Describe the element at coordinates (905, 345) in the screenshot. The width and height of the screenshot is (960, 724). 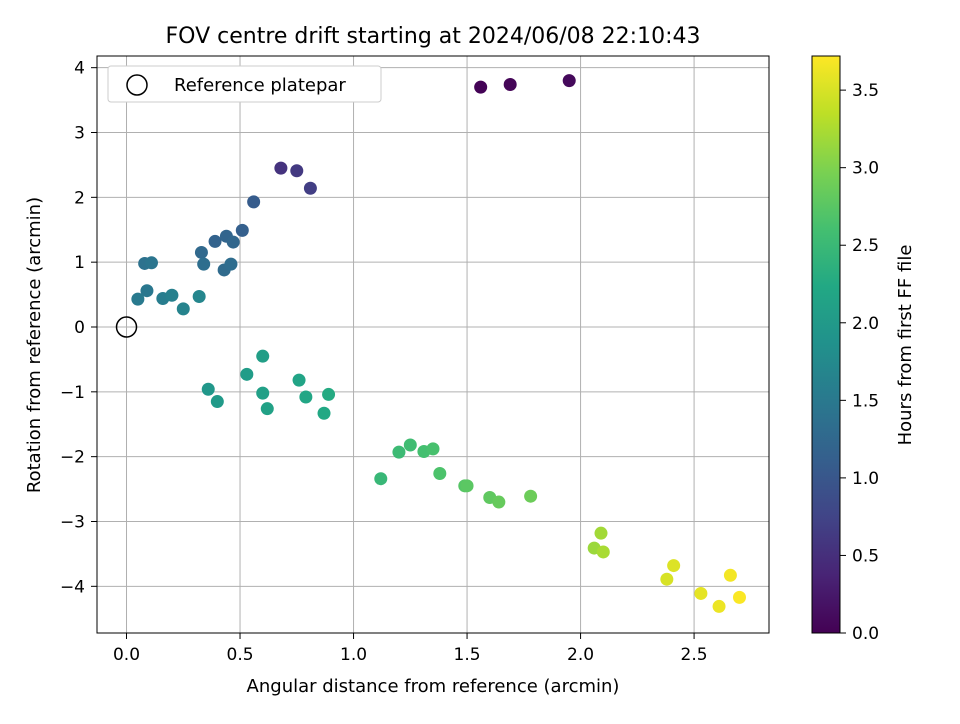
I see `colorbar-label: Hours from first FF file` at that location.